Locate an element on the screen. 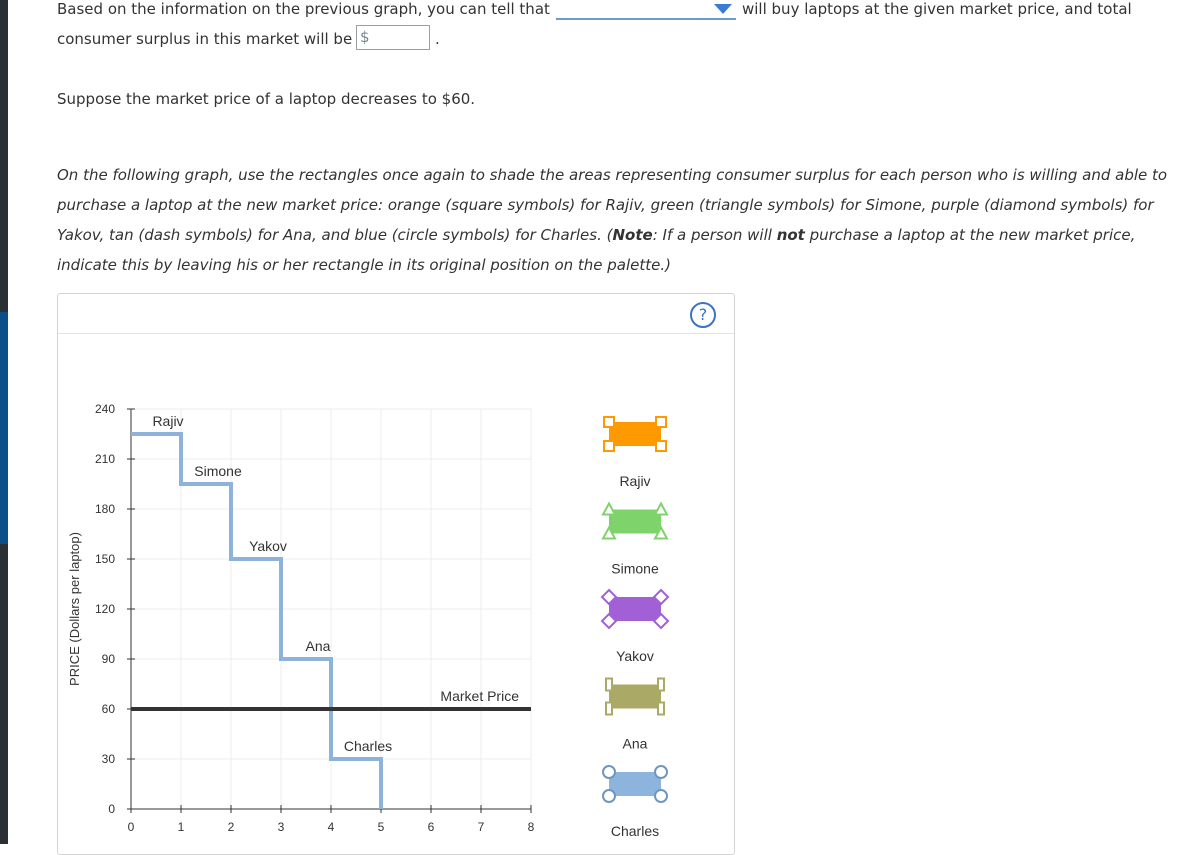 The width and height of the screenshot is (1200, 855). demand-step-line is located at coordinates (257, 620).